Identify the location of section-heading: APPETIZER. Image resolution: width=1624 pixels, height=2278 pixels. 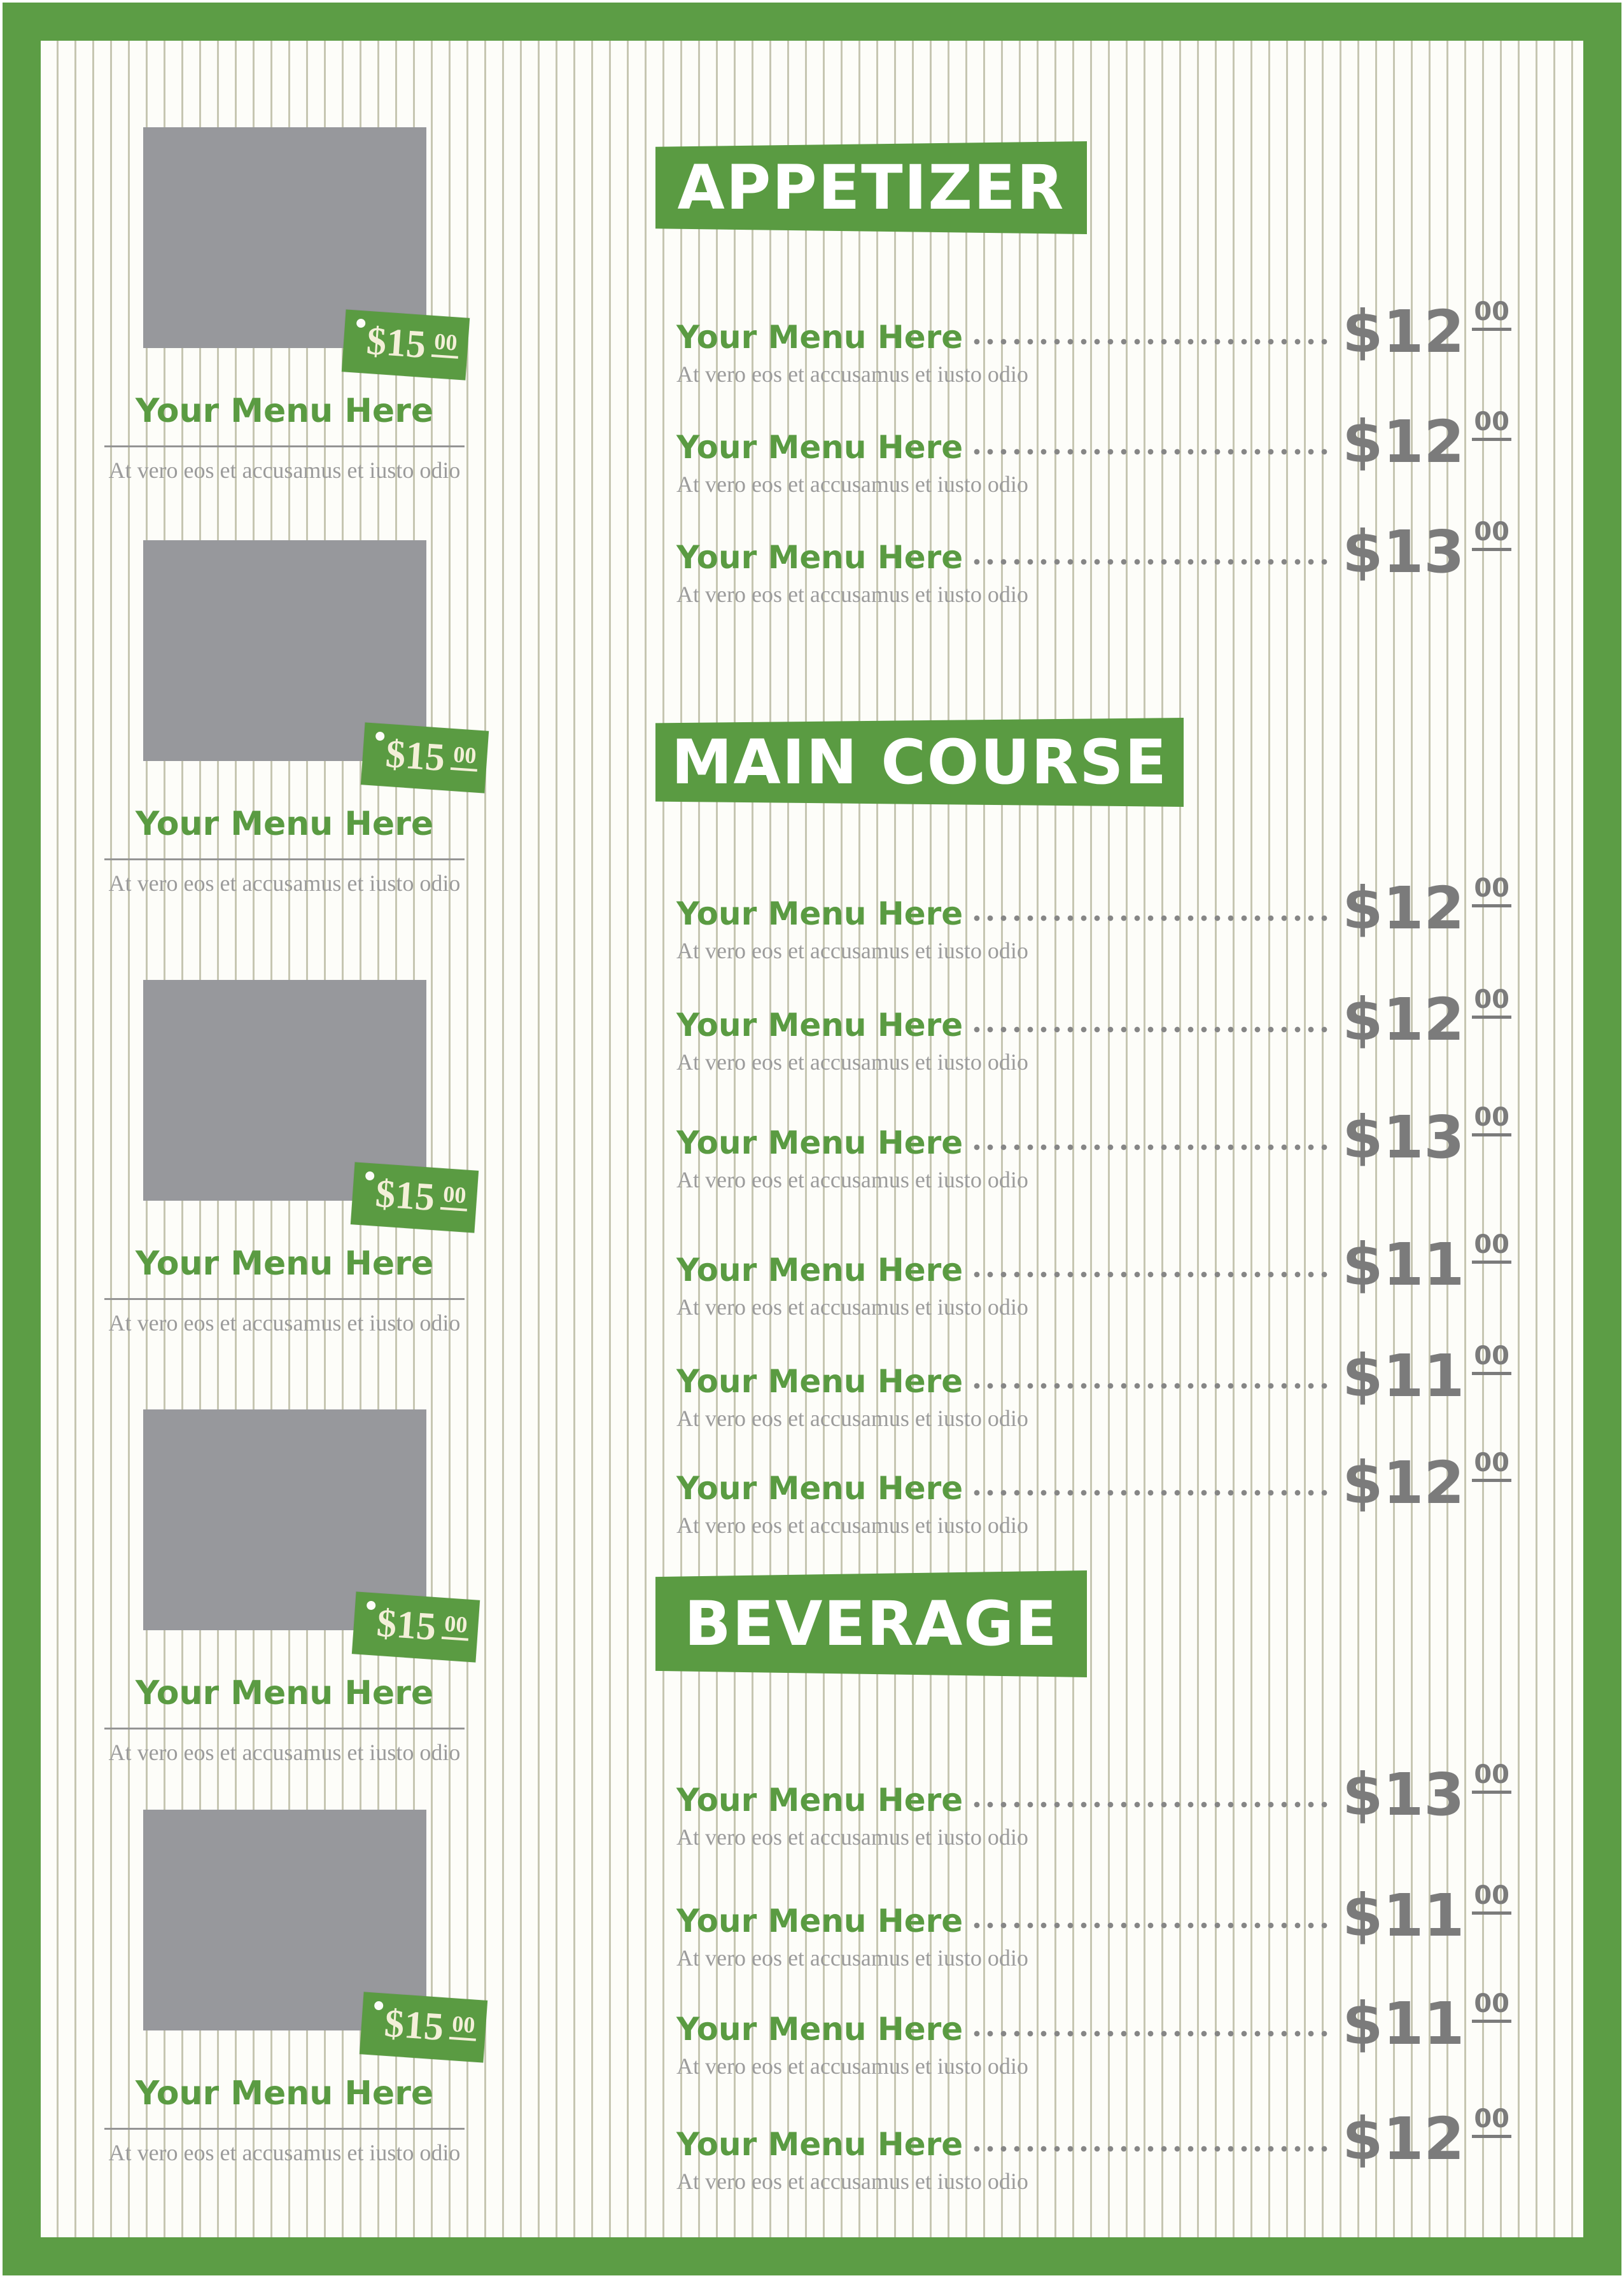
(871, 187).